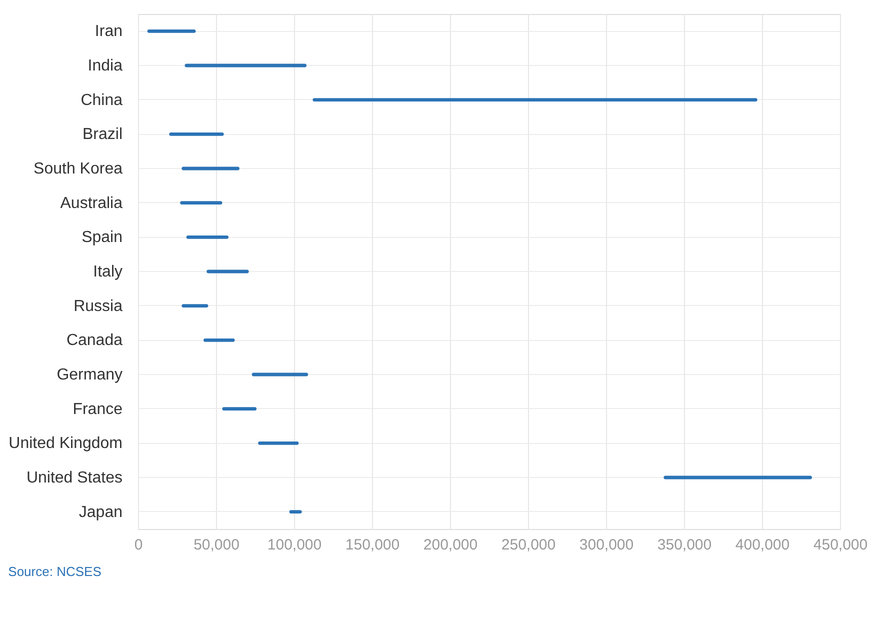 This screenshot has width=895, height=621. What do you see at coordinates (55, 571) in the screenshot?
I see `source-note: Source: NCSES` at bounding box center [55, 571].